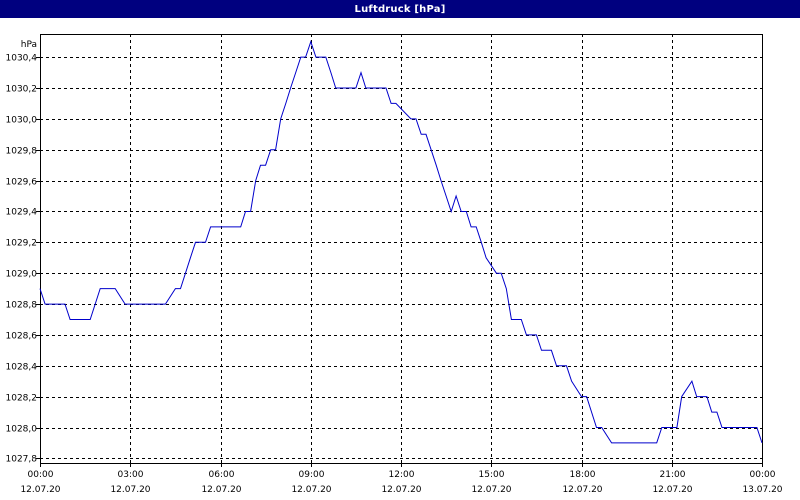  What do you see at coordinates (762, 490) in the screenshot?
I see `x-tick-date-label: 13.07.20` at bounding box center [762, 490].